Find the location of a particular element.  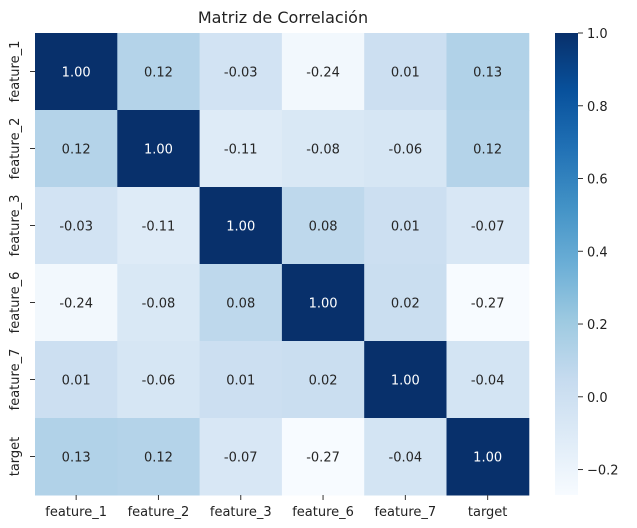

y-tick-label: feature_1 is located at coordinates (15, 72).